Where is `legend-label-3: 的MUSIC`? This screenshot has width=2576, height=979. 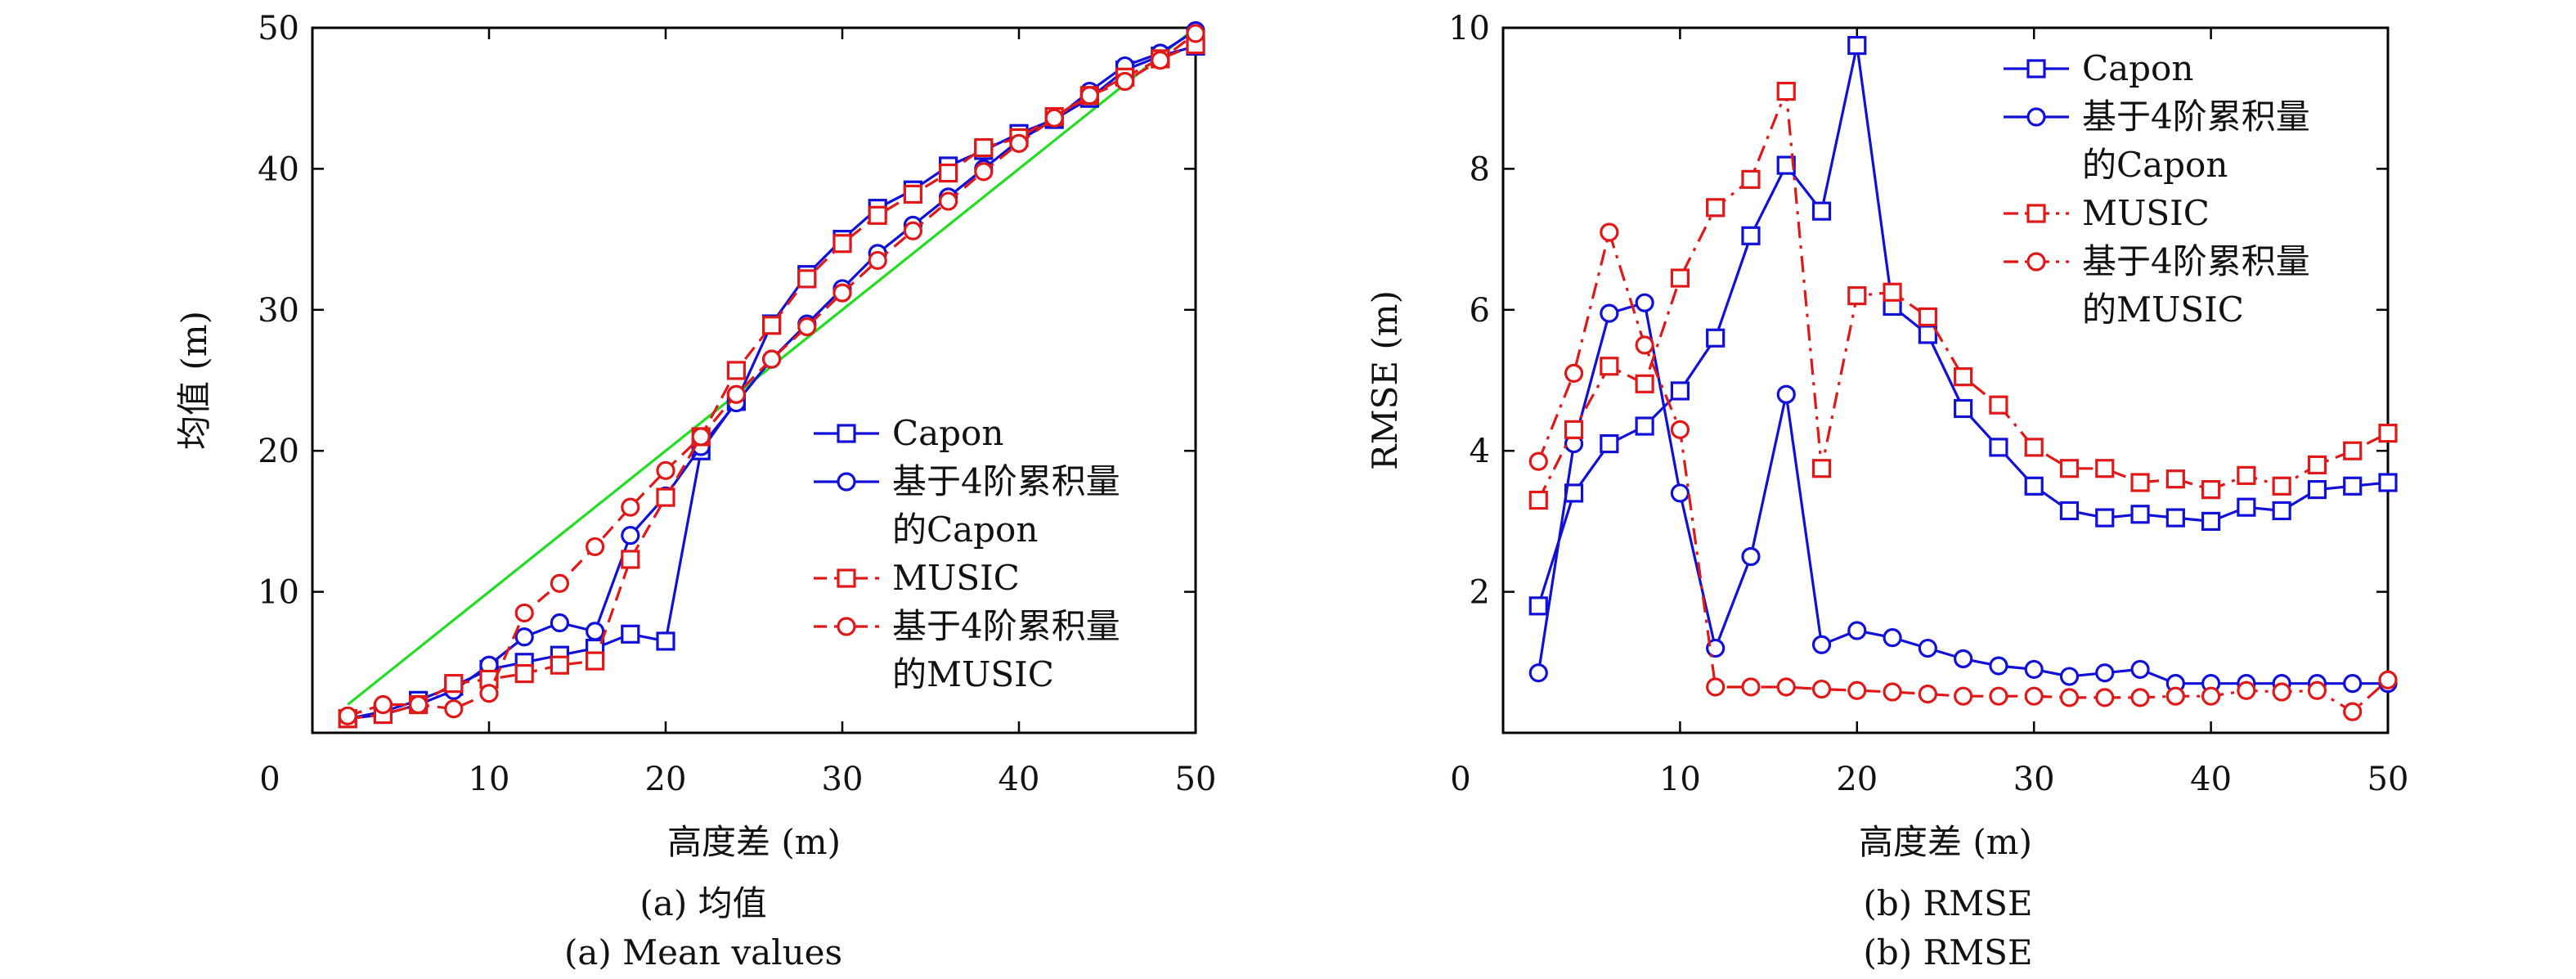
legend-label-3: 的MUSIC is located at coordinates (973, 674).